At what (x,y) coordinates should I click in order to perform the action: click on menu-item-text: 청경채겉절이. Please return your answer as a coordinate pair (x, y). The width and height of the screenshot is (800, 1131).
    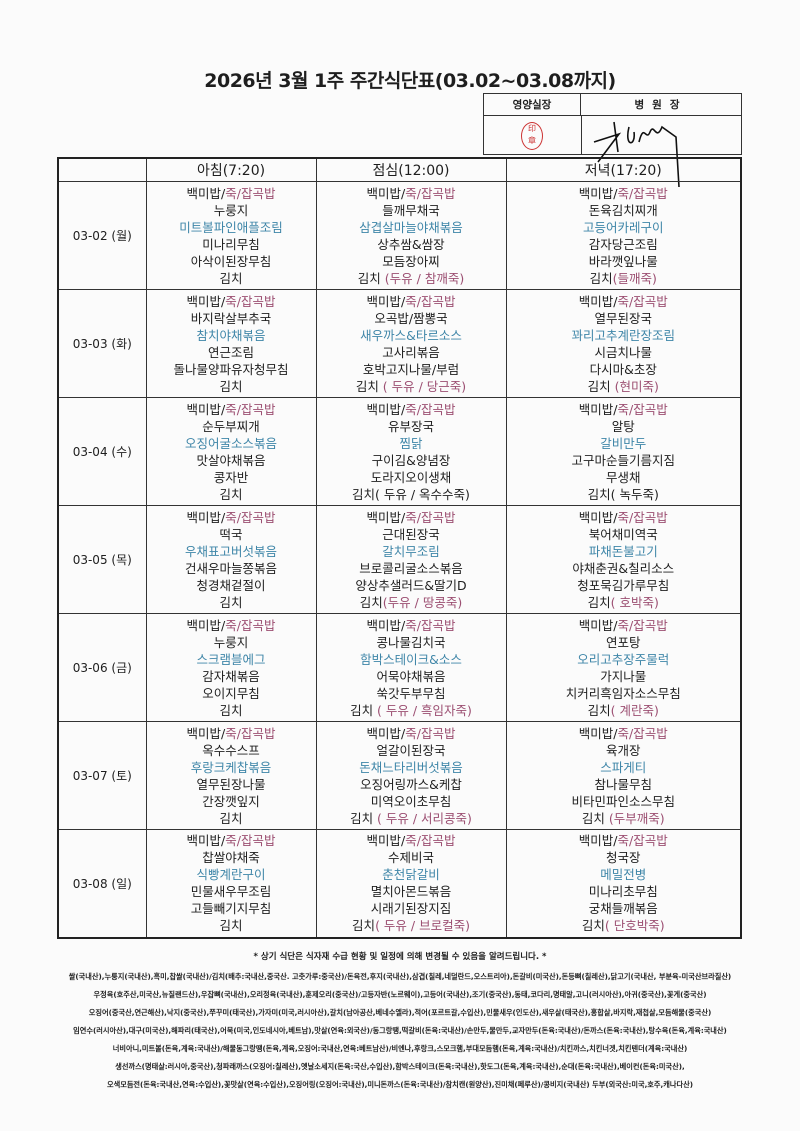
    Looking at the image, I should click on (231, 585).